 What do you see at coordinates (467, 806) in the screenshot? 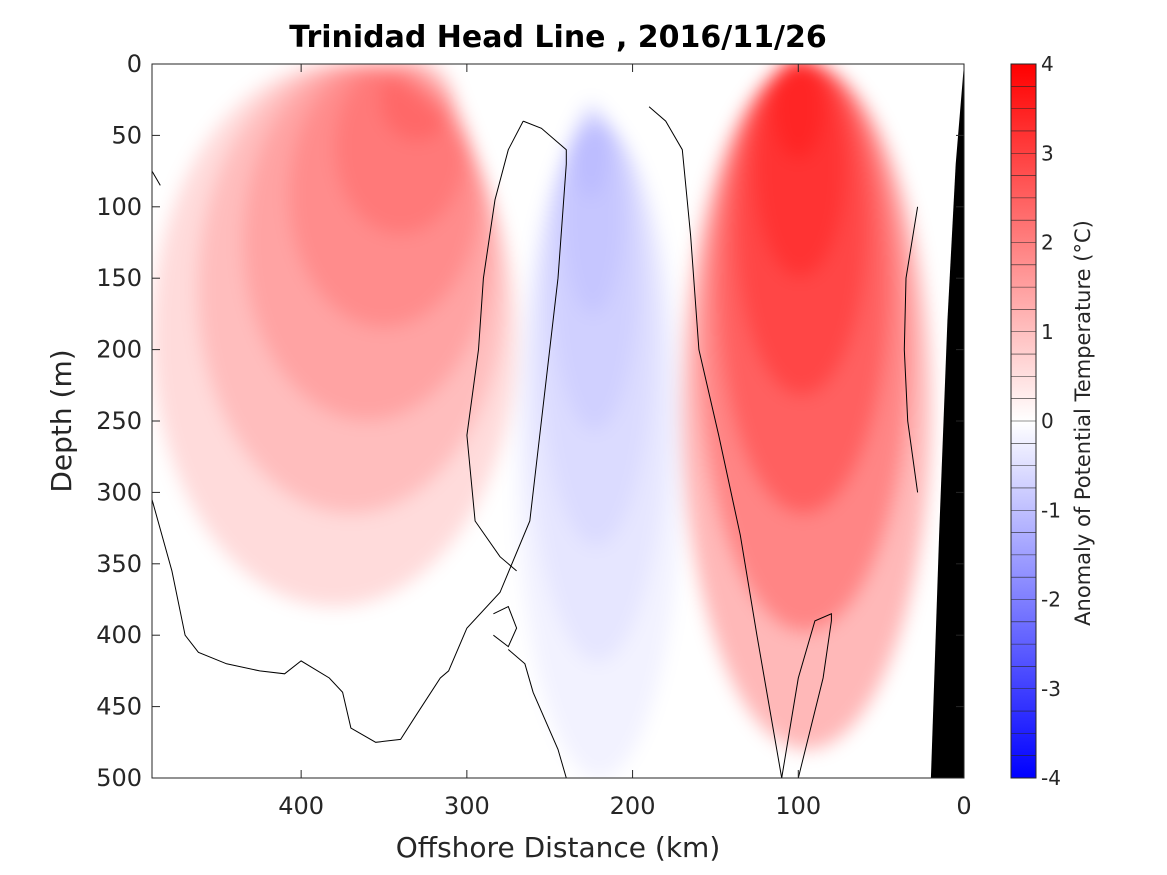
I see `x-tick-label: 300` at bounding box center [467, 806].